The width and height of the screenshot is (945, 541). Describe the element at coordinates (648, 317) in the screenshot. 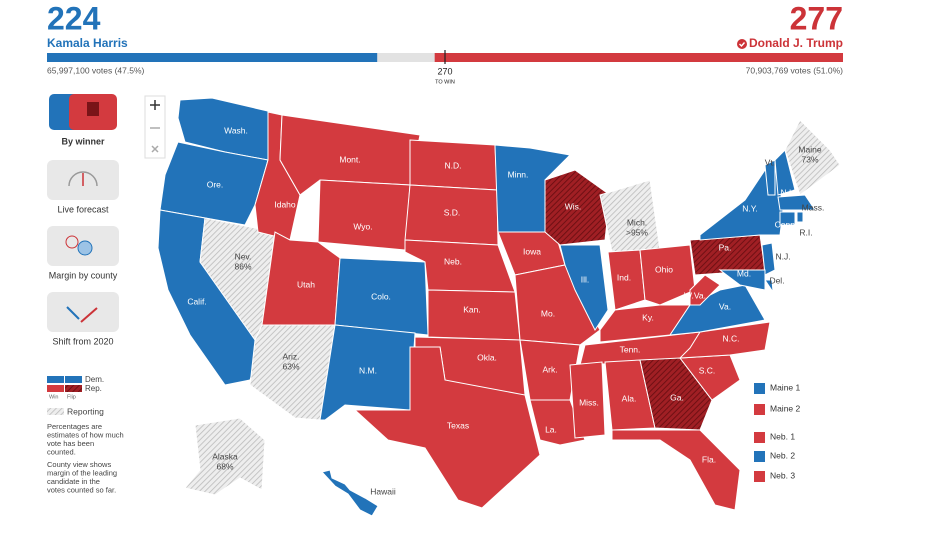

I see `state-label: Ky.` at that location.